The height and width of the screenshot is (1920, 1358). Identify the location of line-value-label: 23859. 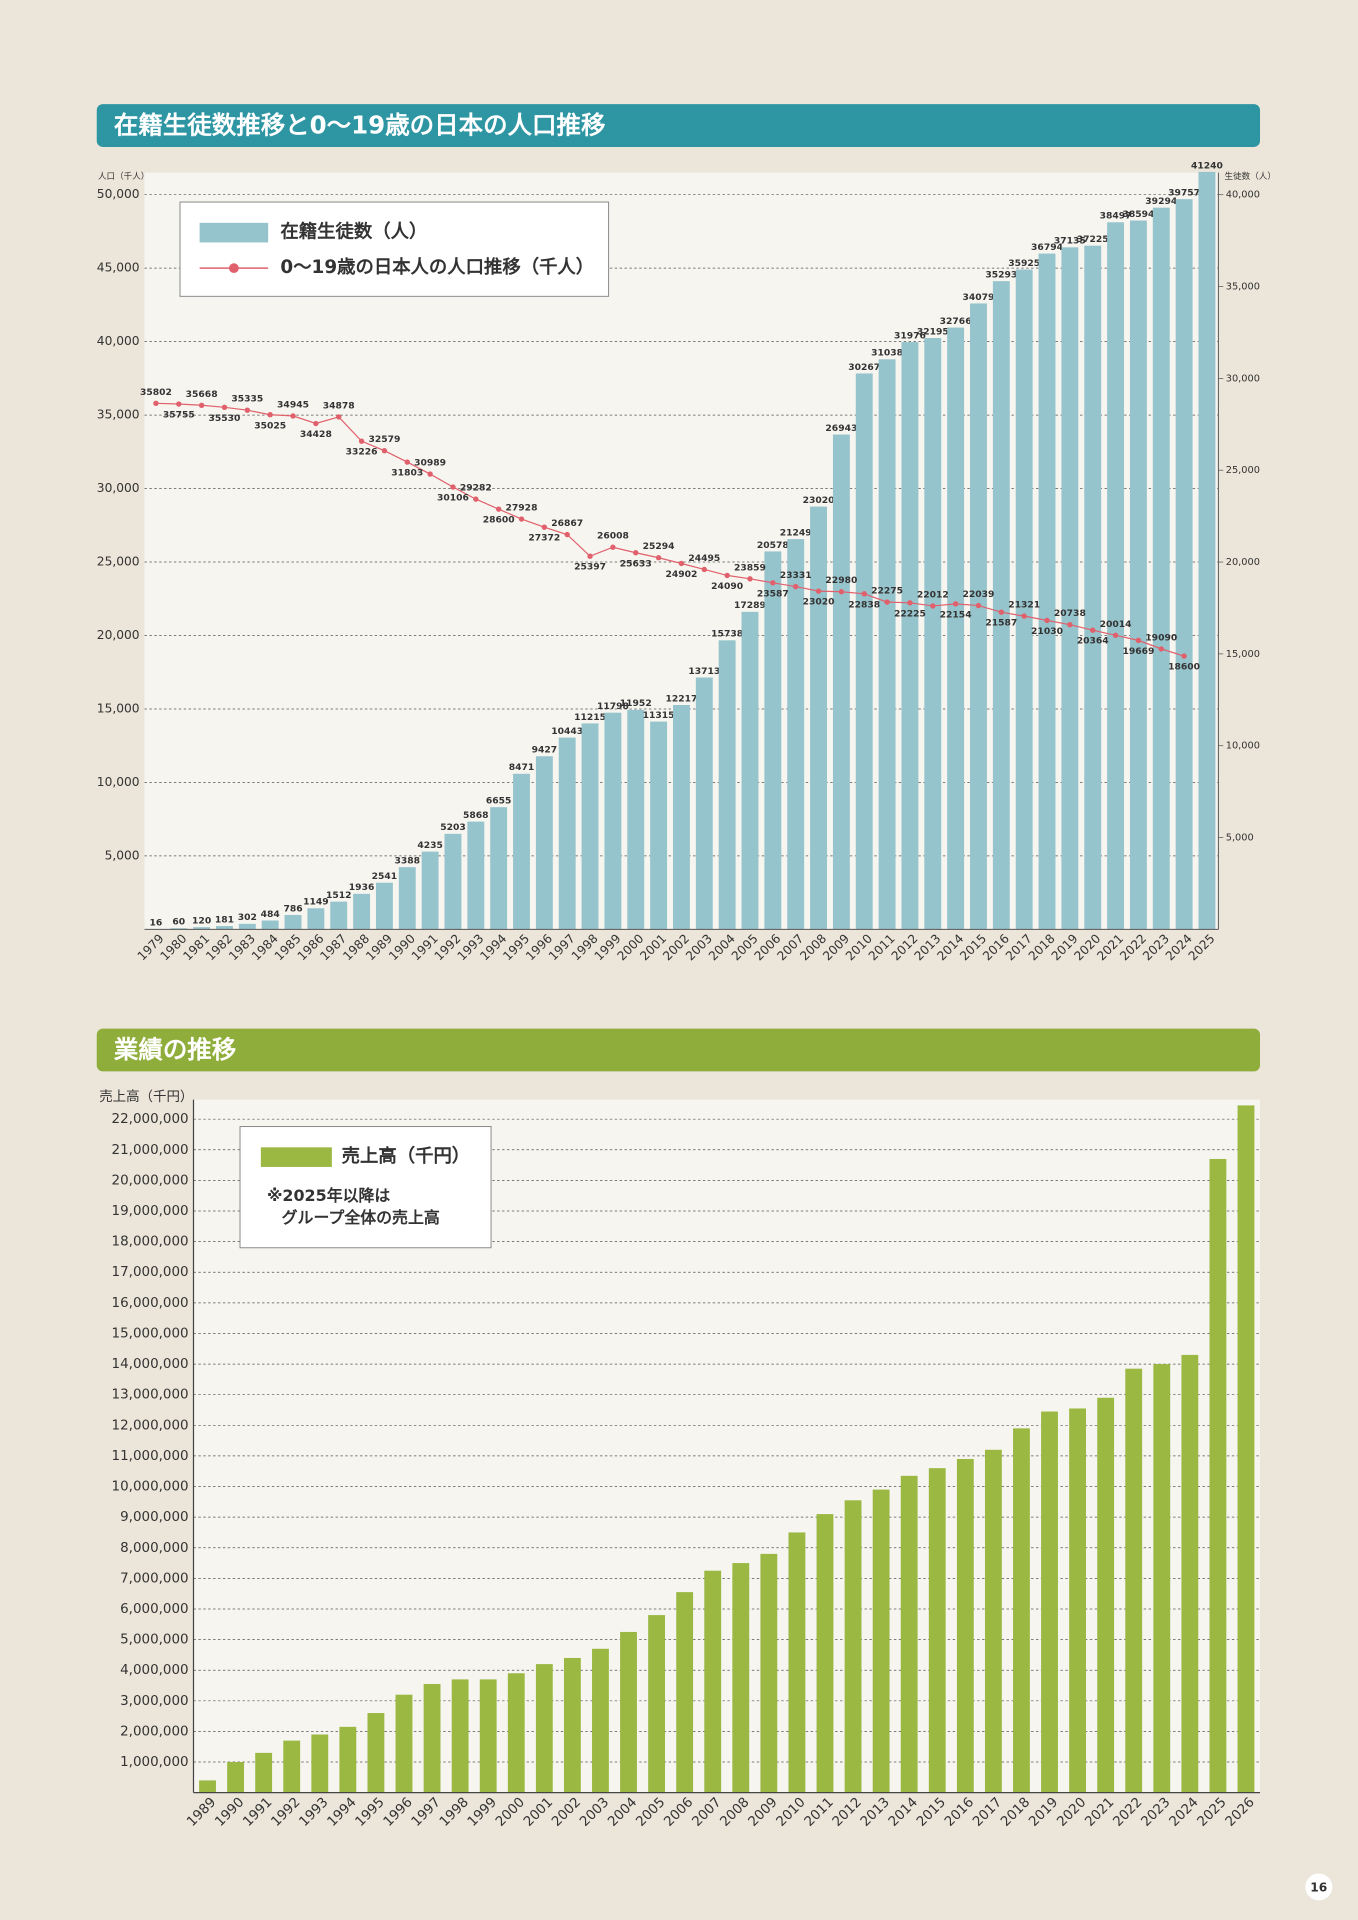
(750, 567).